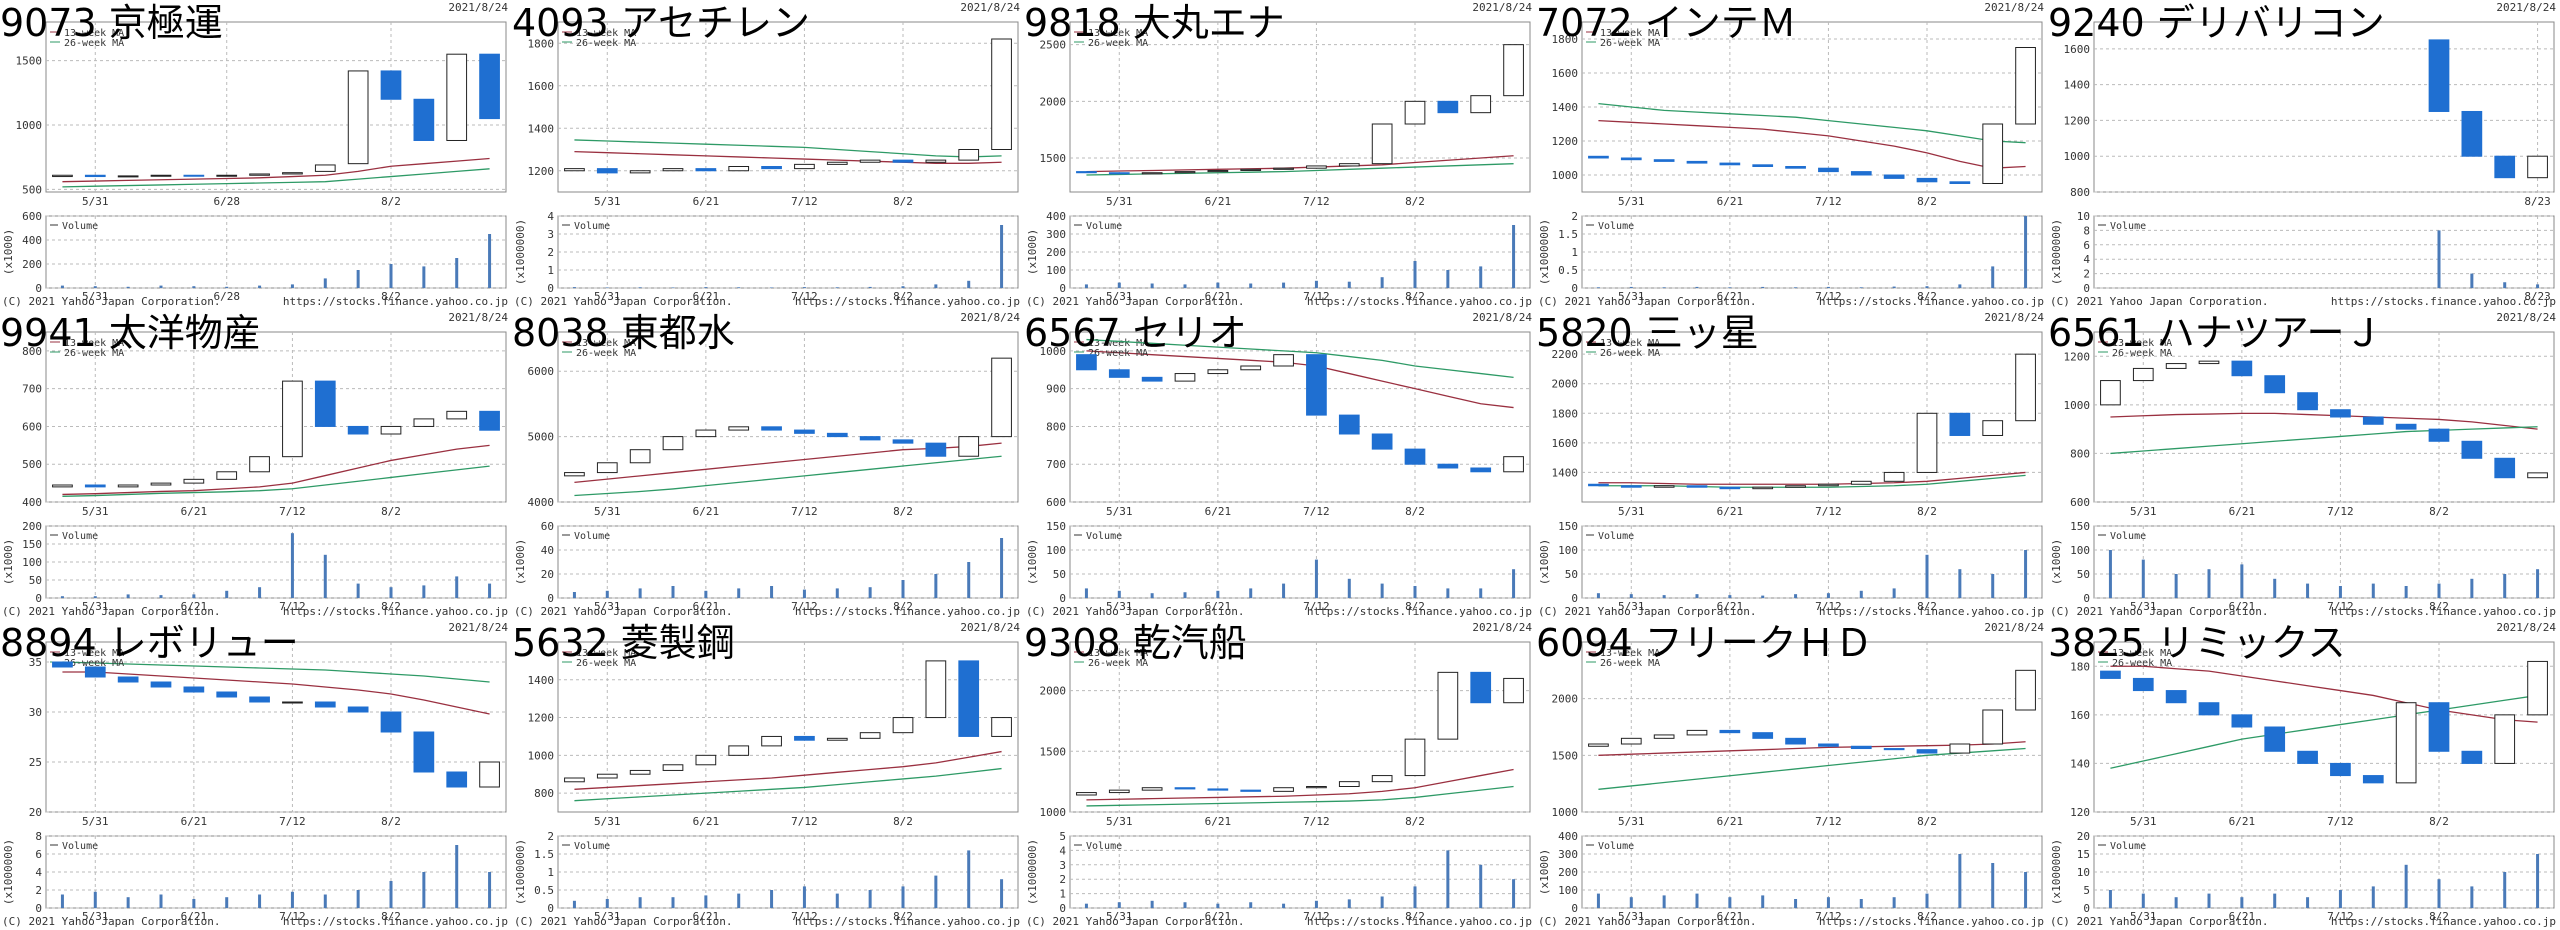  I want to click on volume-tick-label: 4, so click(550, 216).